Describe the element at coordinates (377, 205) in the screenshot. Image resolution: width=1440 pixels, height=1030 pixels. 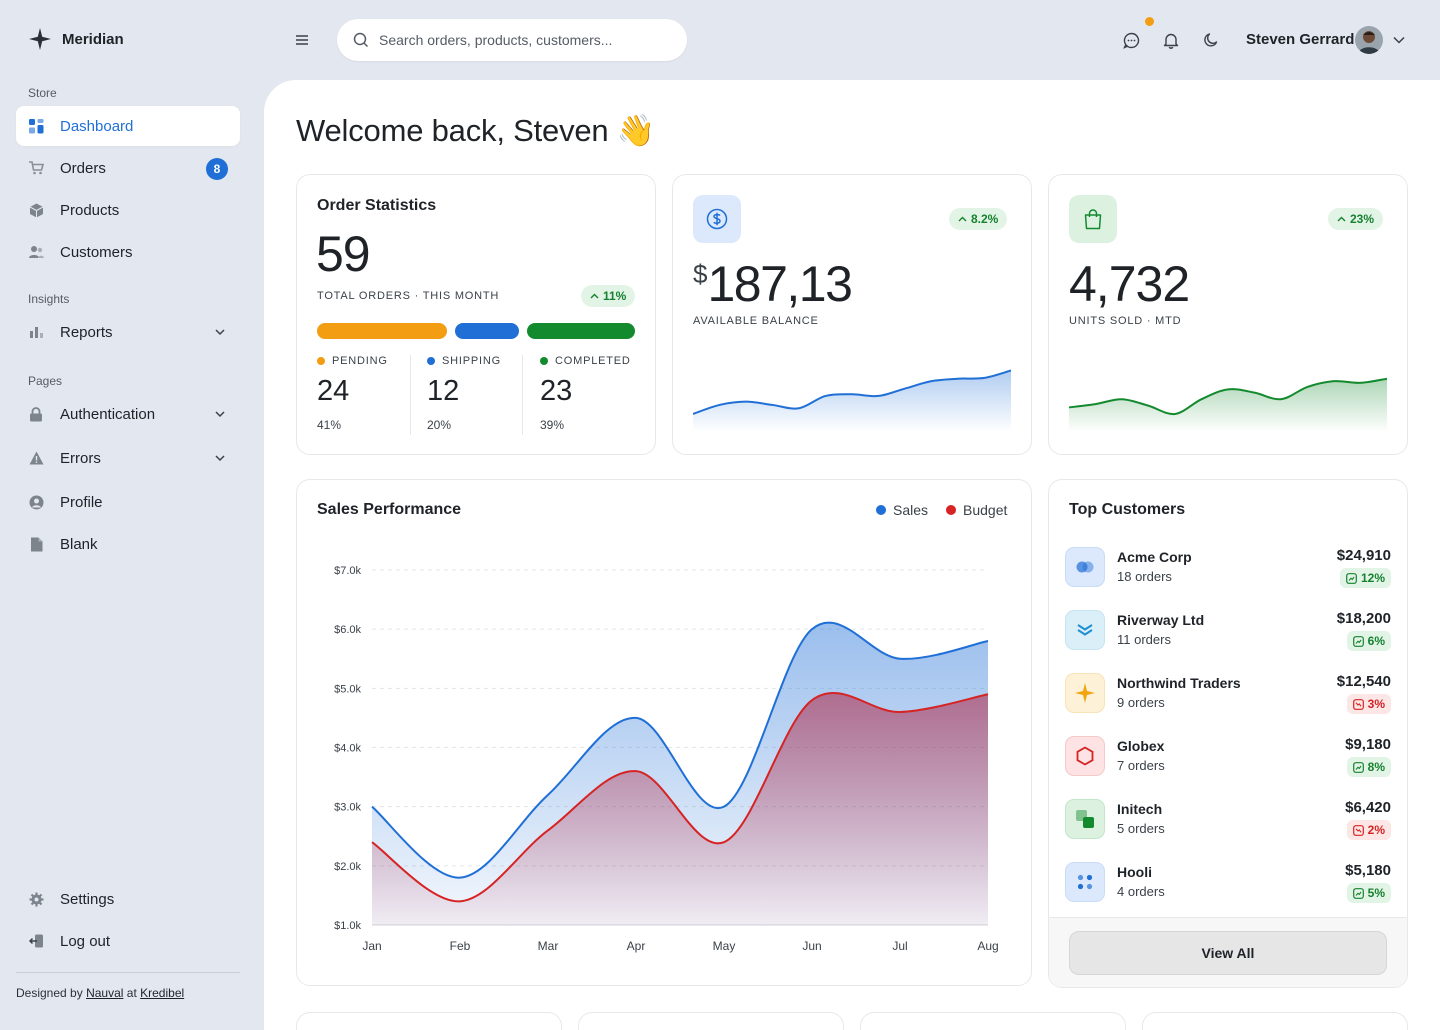
I see `card-title: Order Statistics` at that location.